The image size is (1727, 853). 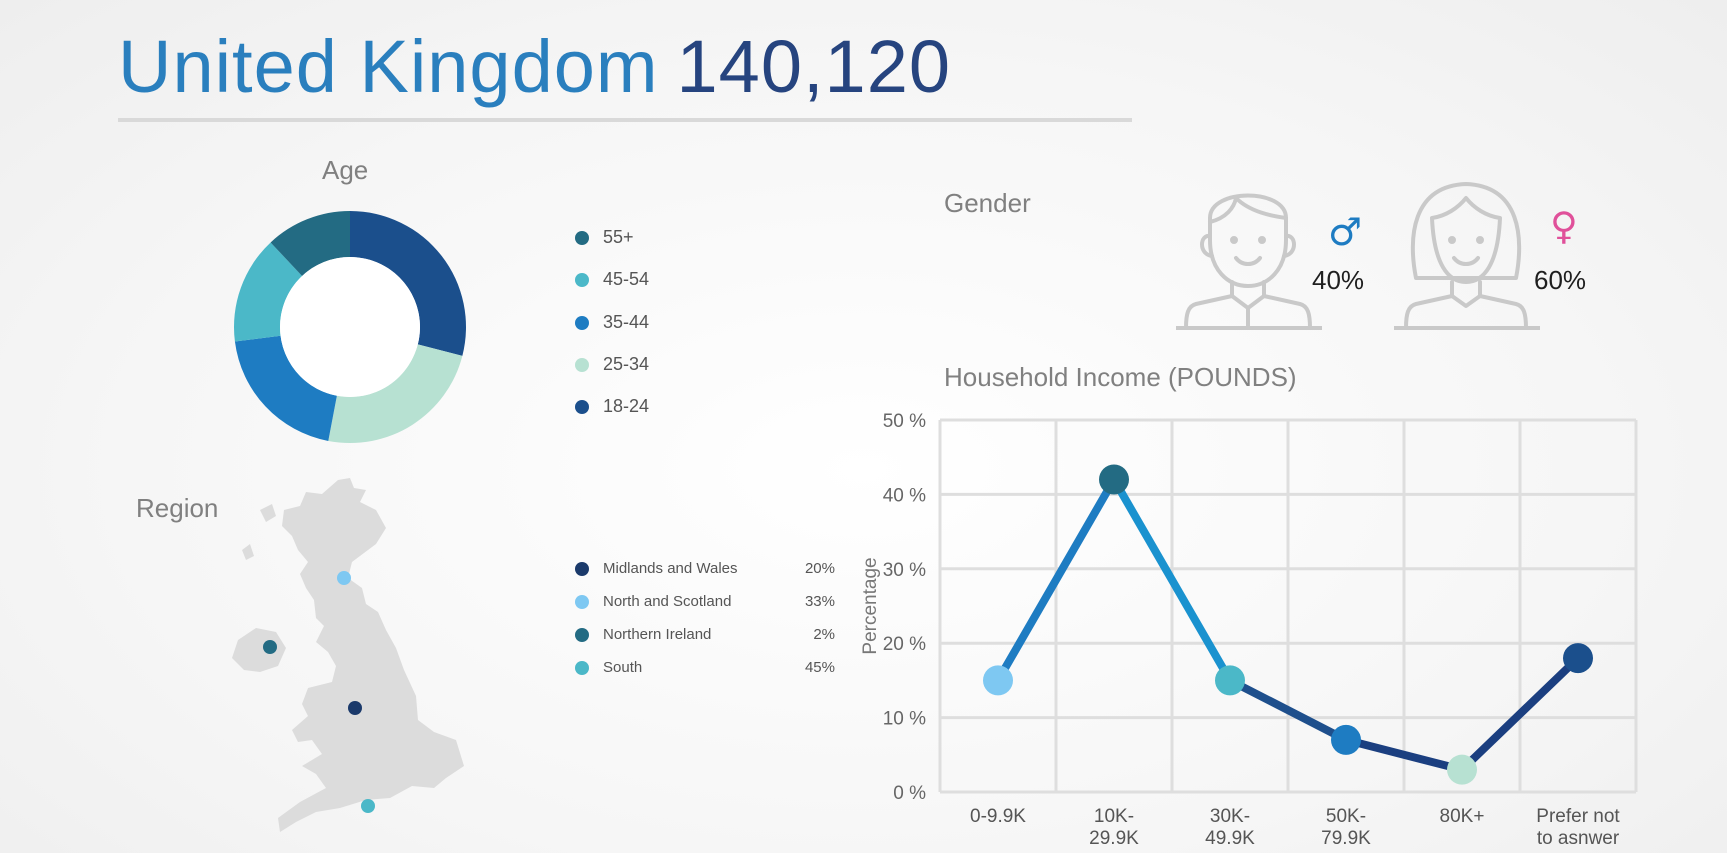 I want to click on legend-label: 35-44, so click(x=626, y=322).